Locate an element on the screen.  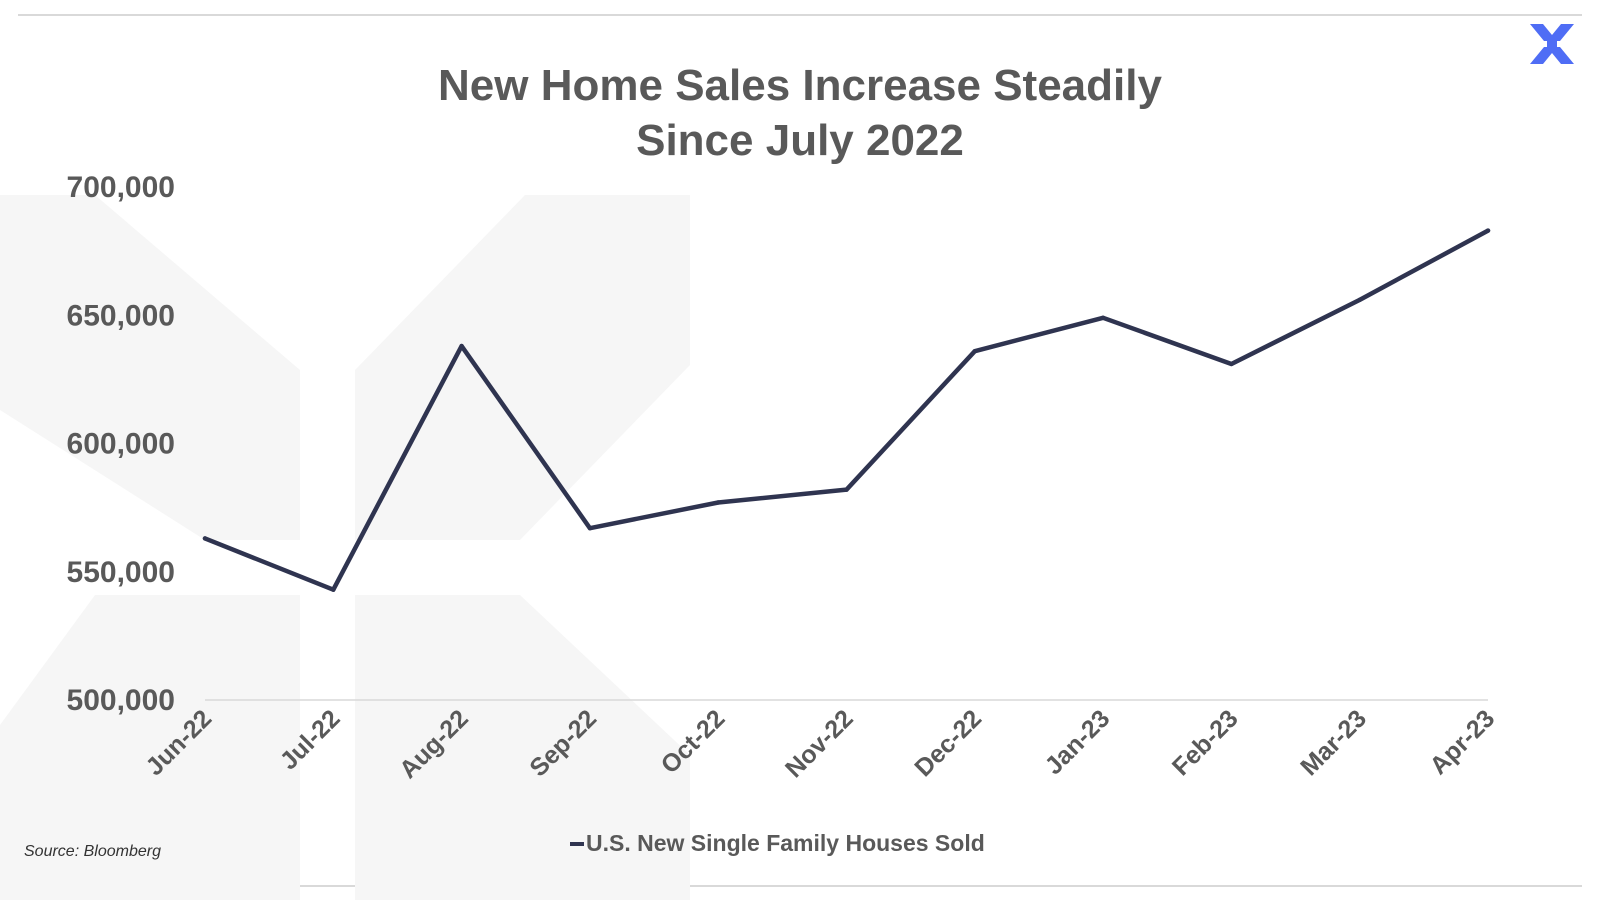
x-tick-label: Sep-22 is located at coordinates (563, 743).